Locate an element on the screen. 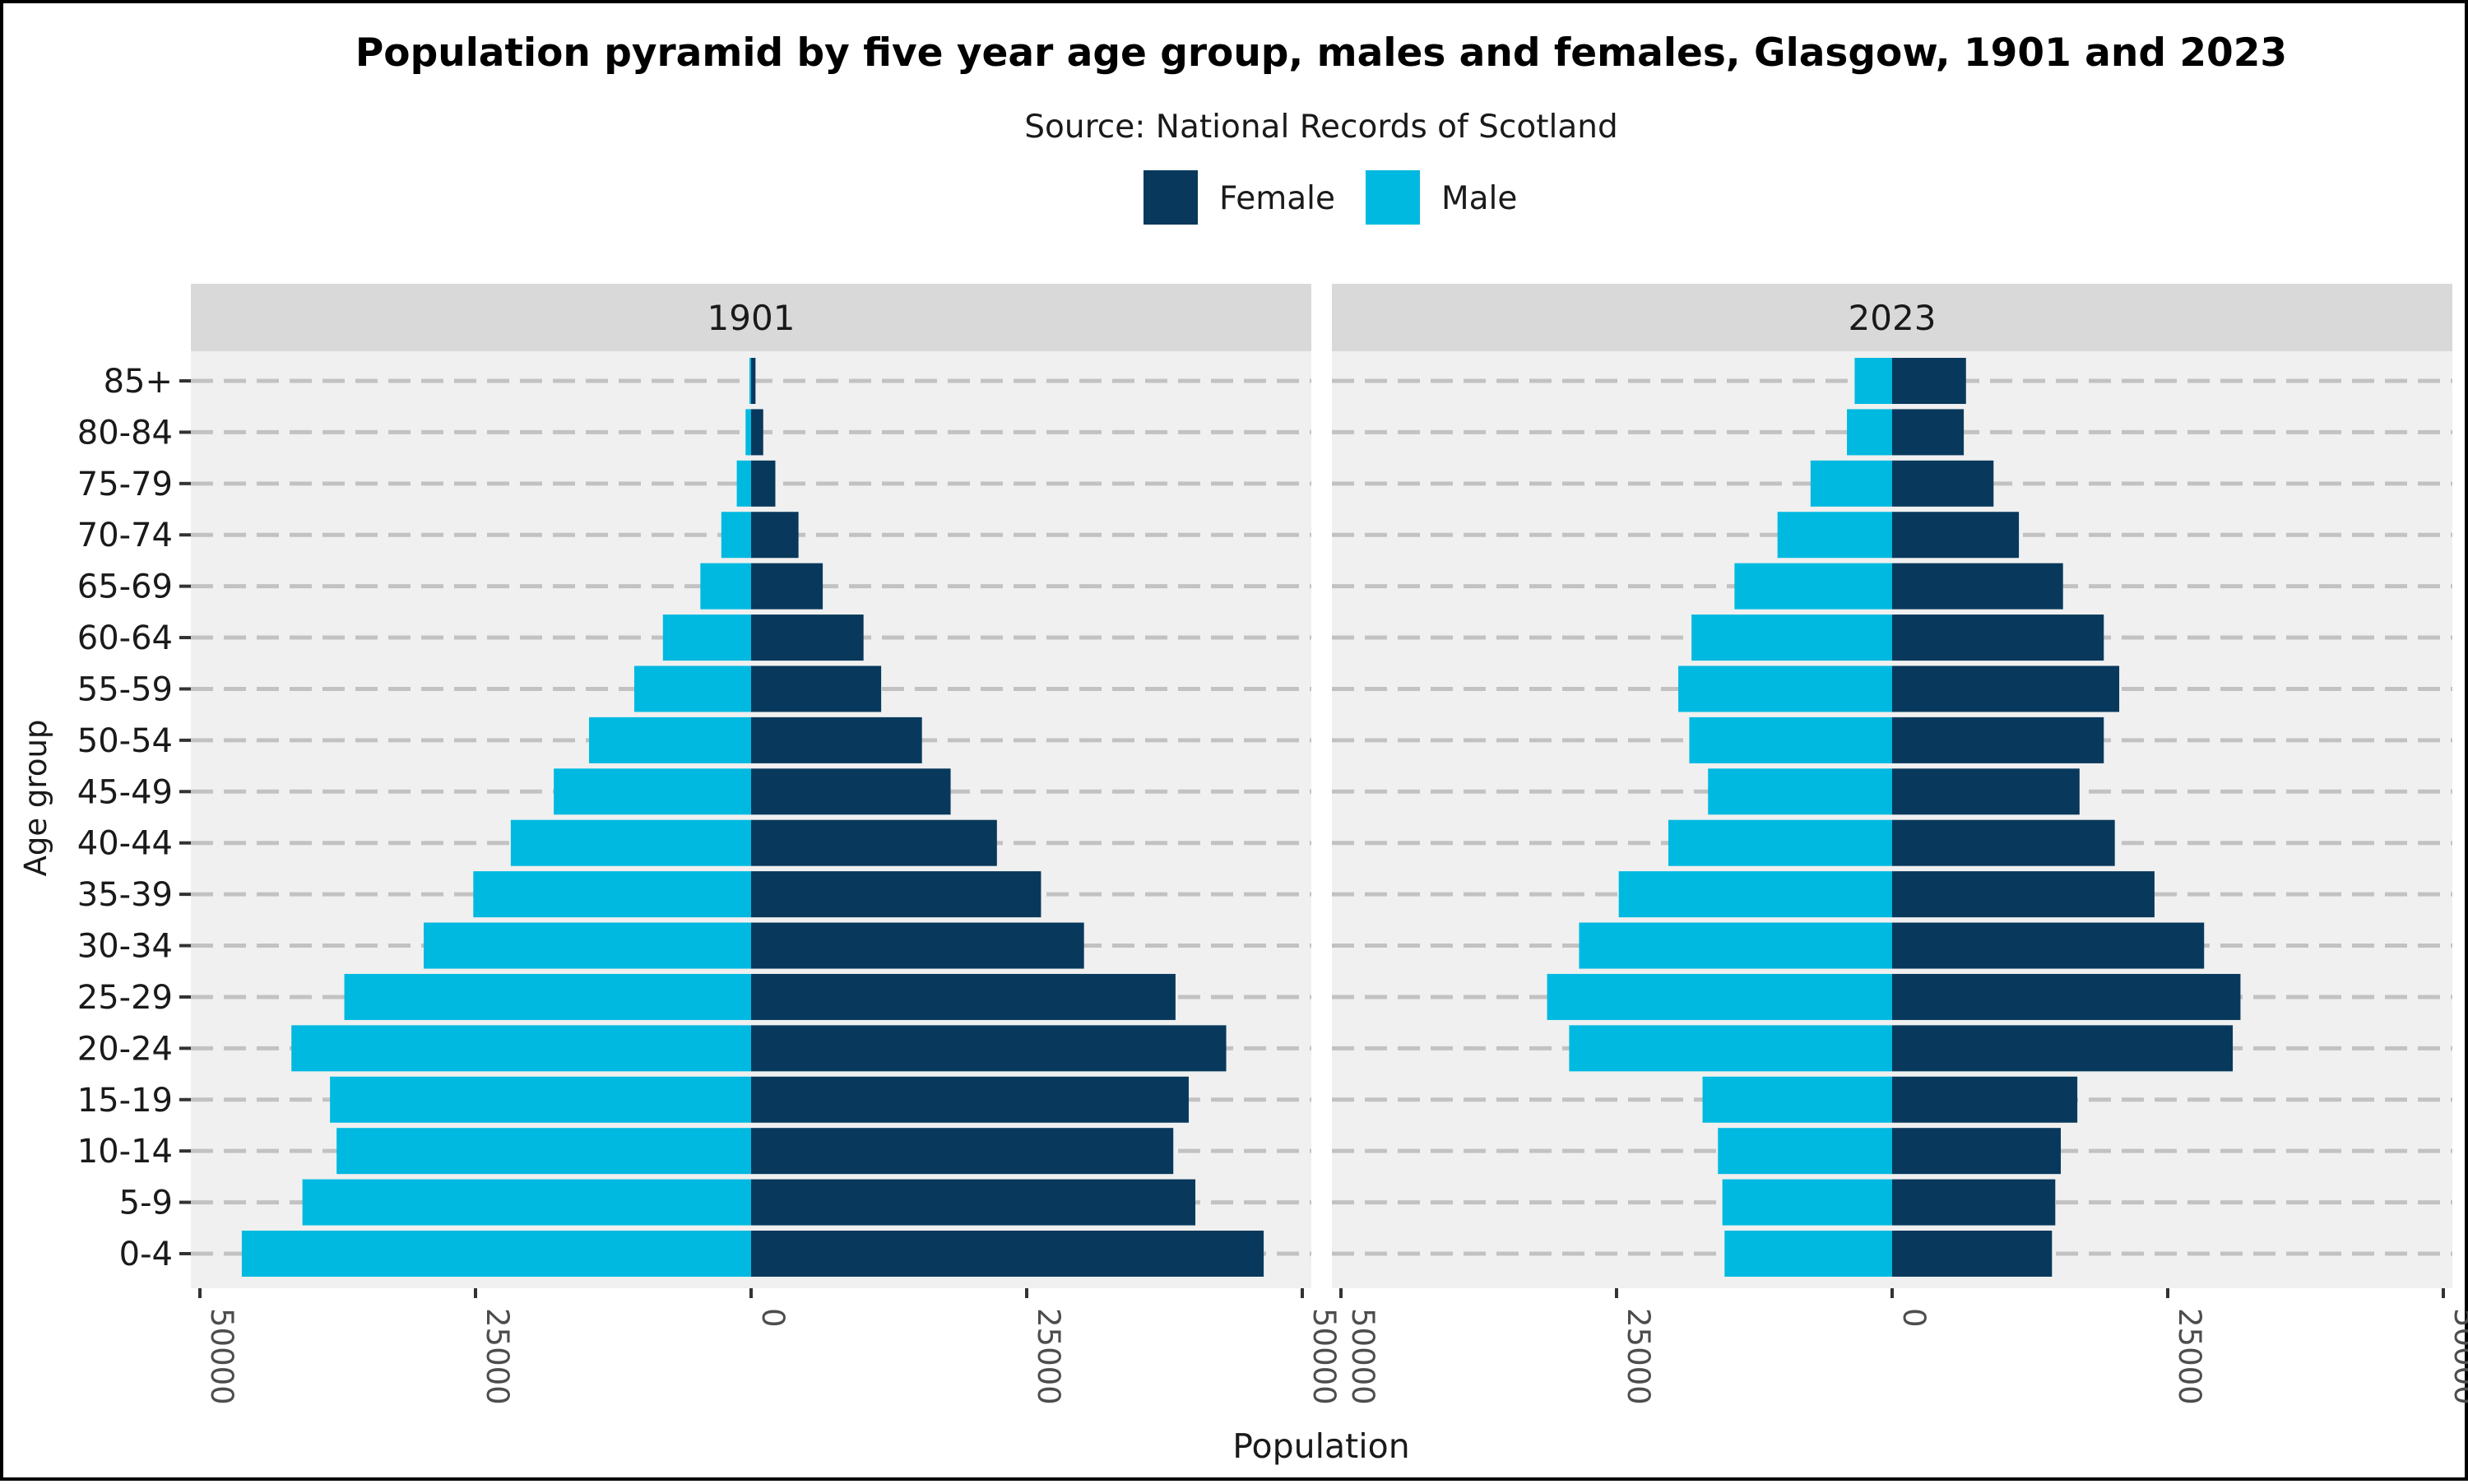  x-axis-title: Population is located at coordinates (1320, 1446).